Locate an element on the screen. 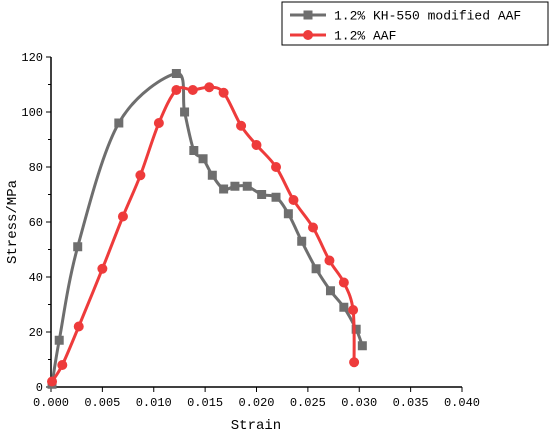 Image resolution: width=550 pixels, height=437 pixels. x-tick-label: 0.030 is located at coordinates (359, 403).